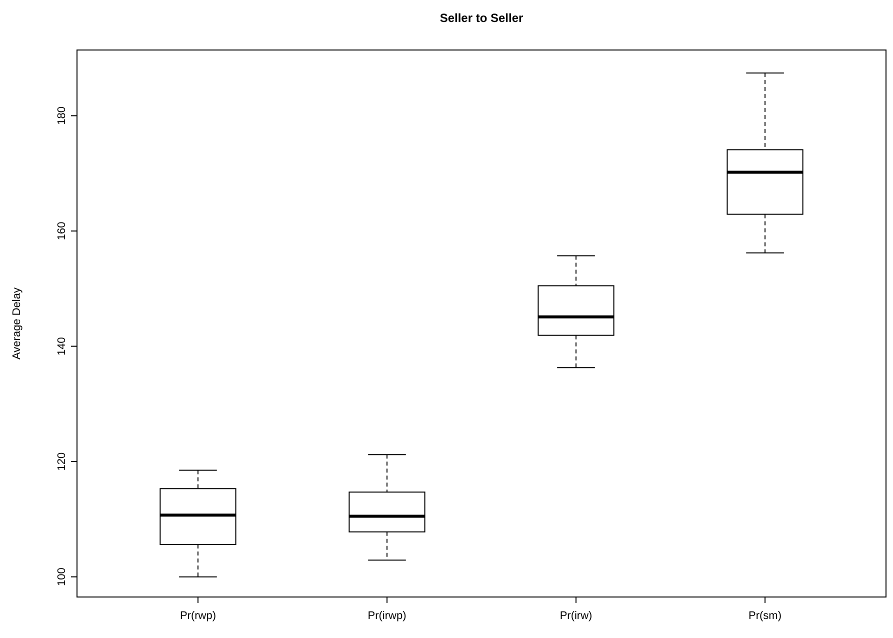 The image size is (893, 638). I want to click on y-tick-label: 180, so click(62, 115).